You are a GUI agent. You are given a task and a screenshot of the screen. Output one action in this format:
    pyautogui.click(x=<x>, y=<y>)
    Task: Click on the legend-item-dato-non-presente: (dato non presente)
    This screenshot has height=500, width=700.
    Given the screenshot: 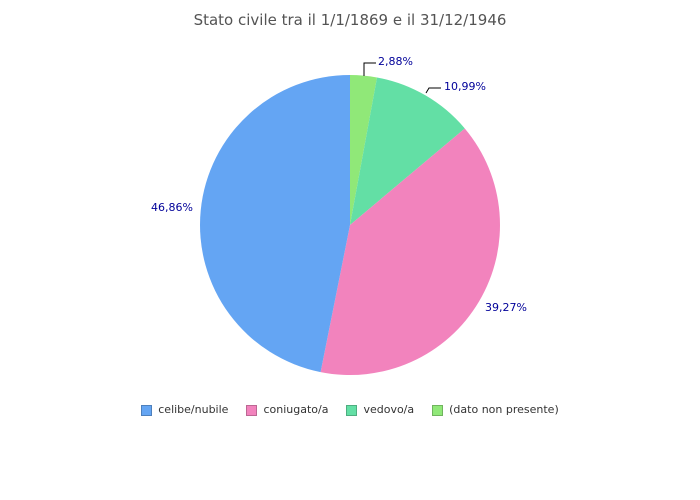 What is the action you would take?
    pyautogui.click(x=495, y=410)
    